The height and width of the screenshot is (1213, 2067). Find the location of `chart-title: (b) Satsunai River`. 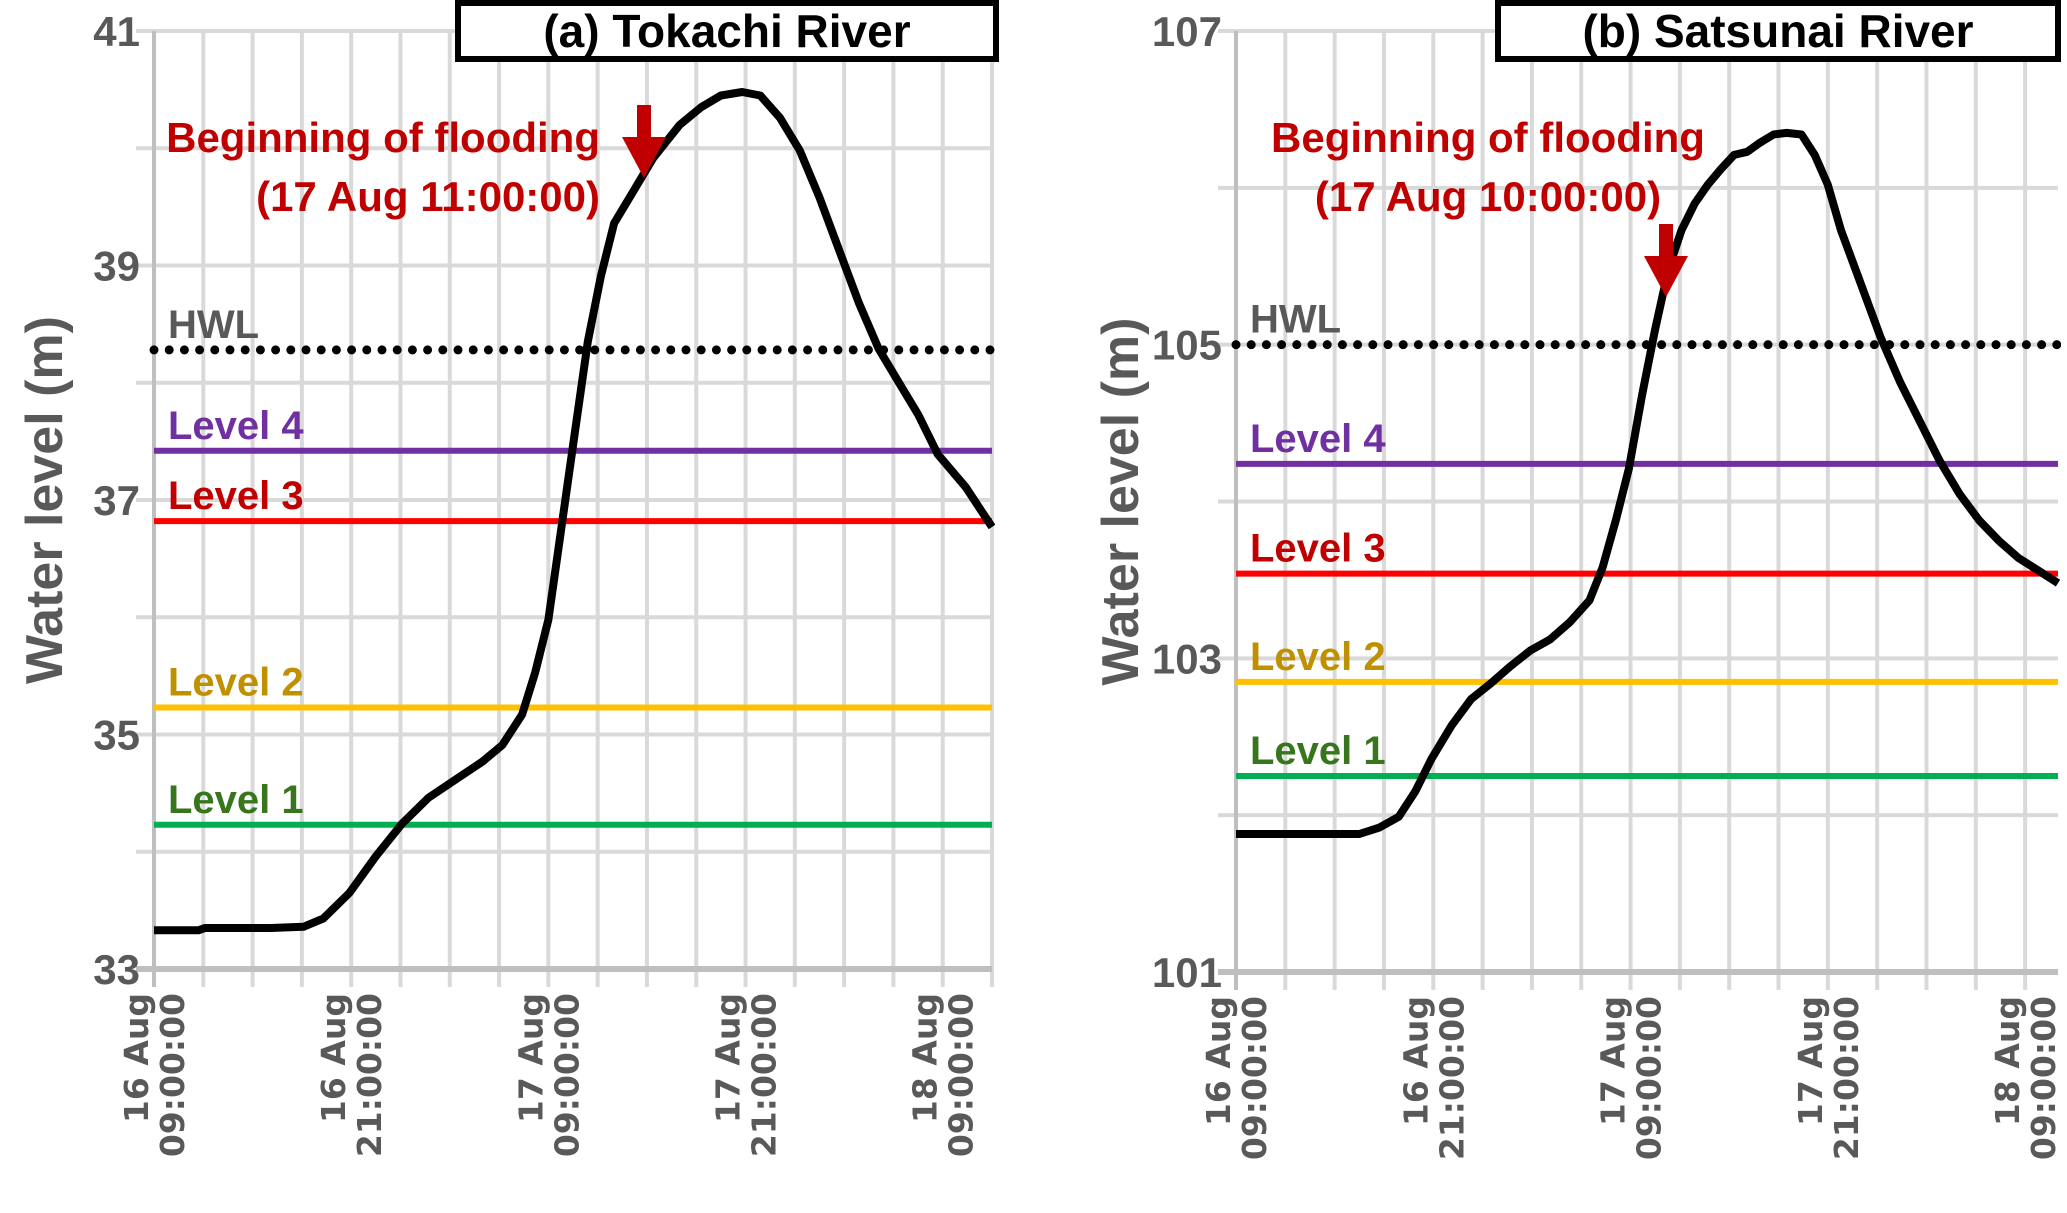

chart-title: (b) Satsunai River is located at coordinates (1777, 31).